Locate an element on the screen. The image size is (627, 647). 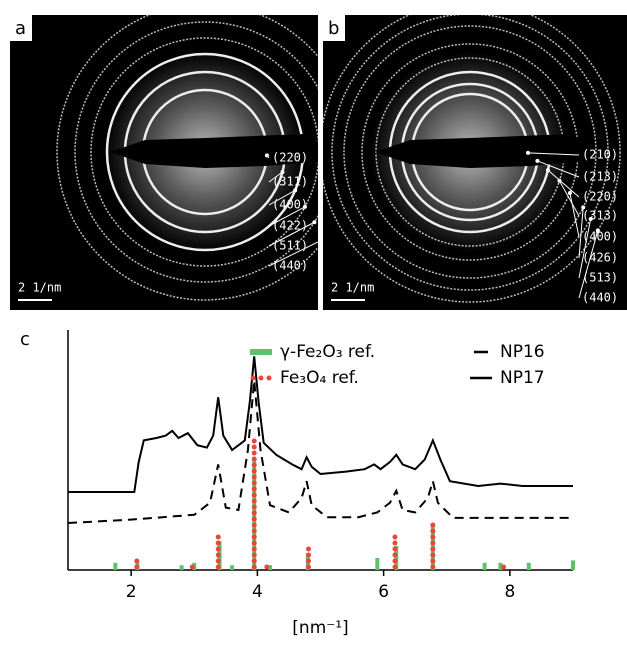
scale-bar-label: 2 1/nm is located at coordinates (352, 288).